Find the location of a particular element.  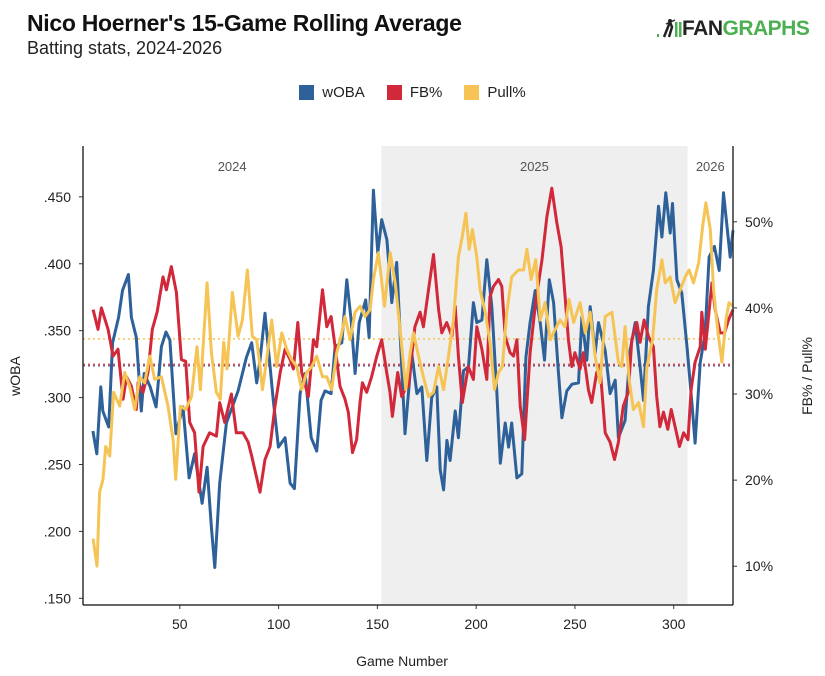

y2-tick-label: 40% is located at coordinates (759, 308).